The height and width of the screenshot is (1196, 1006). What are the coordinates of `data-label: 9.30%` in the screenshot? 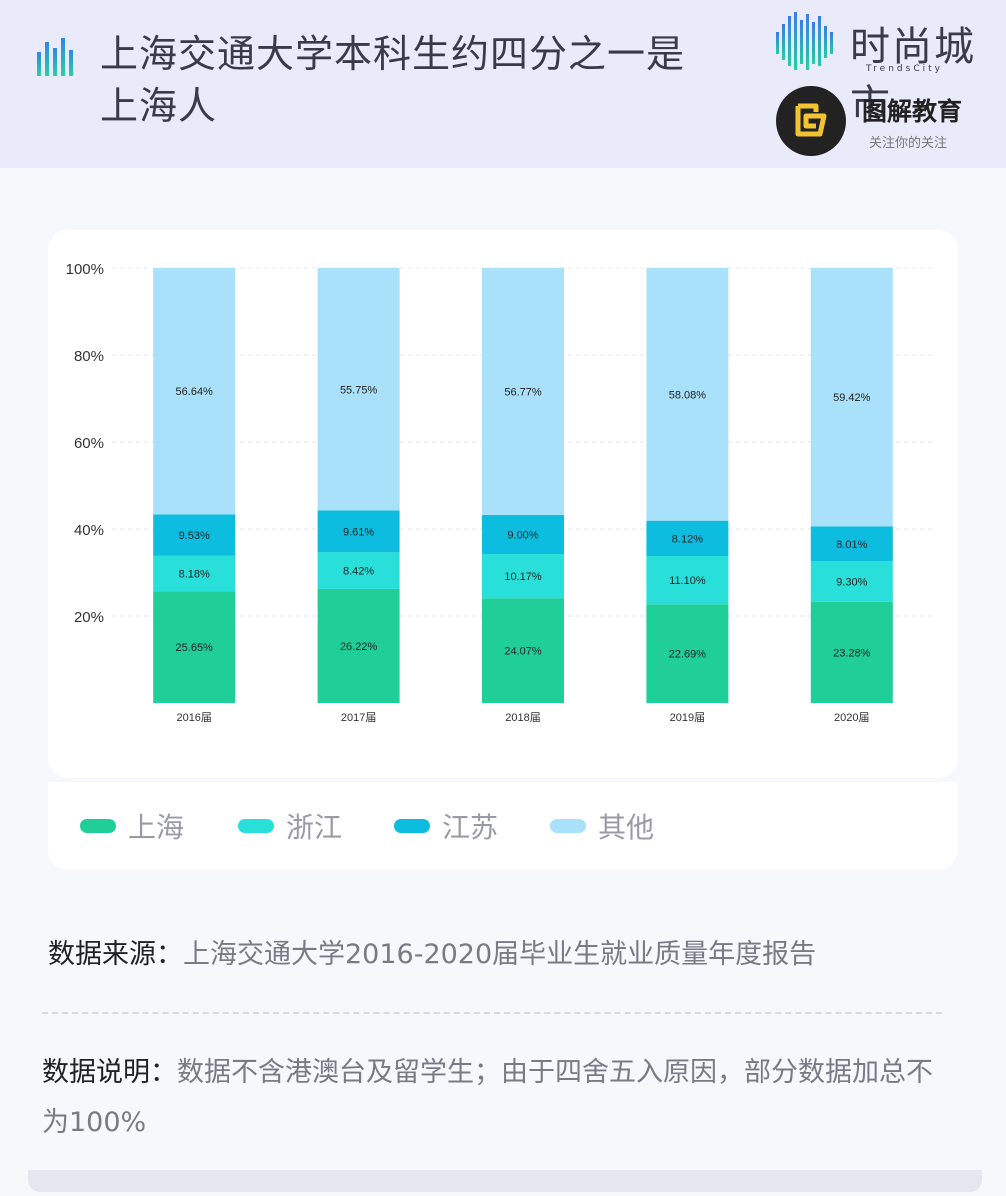 It's located at (851, 583).